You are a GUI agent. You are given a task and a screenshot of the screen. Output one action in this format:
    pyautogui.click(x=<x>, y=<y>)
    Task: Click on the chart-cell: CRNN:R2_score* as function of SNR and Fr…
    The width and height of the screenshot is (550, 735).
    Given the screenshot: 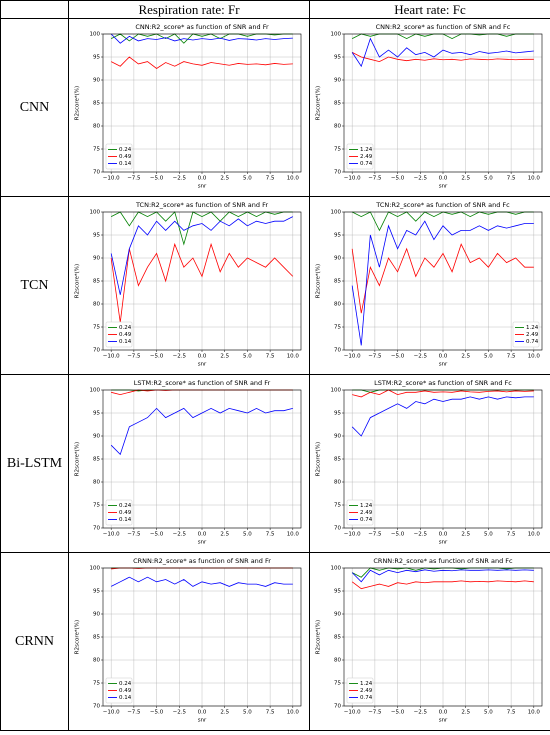 What is the action you would take?
    pyautogui.click(x=189, y=642)
    